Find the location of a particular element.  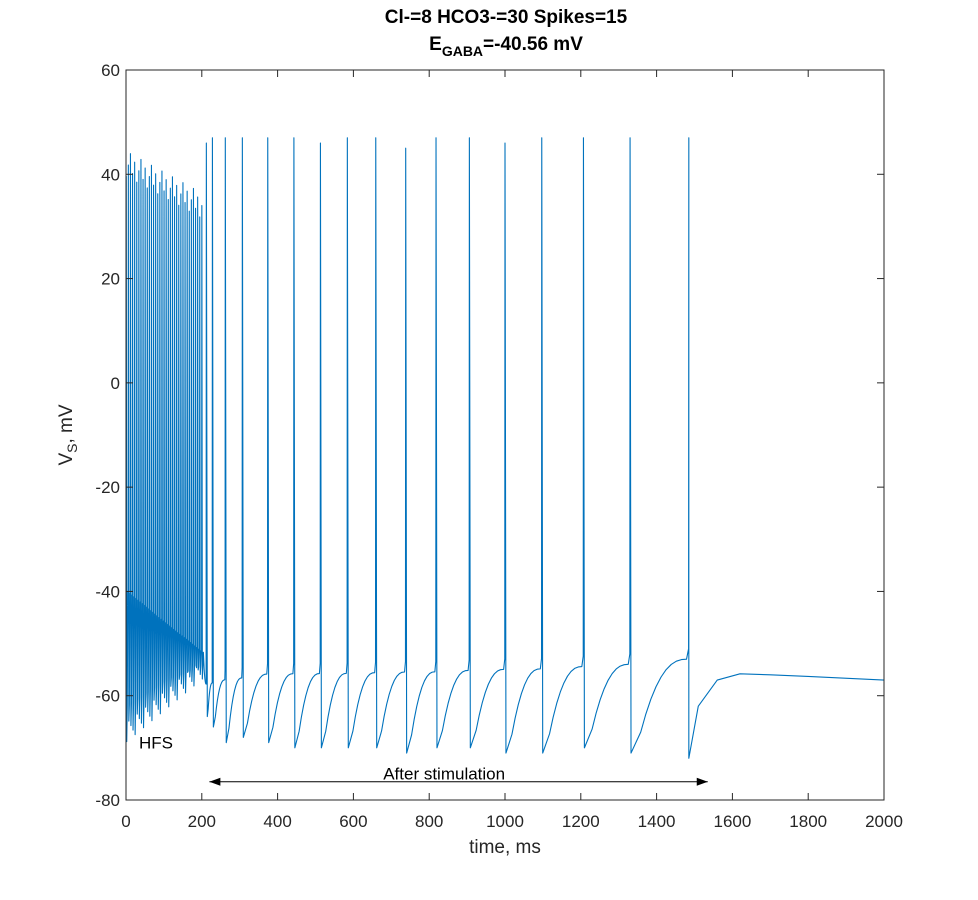

y-tick-label: 0 is located at coordinates (115, 383).